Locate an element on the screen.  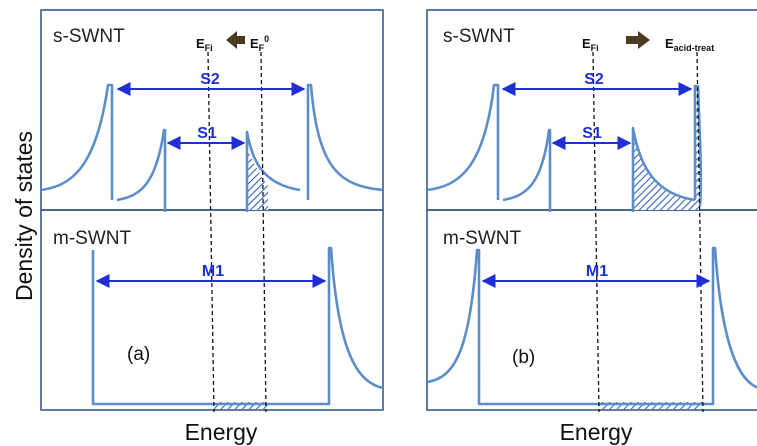
panel-a-s1-label: S1 is located at coordinates (207, 133).